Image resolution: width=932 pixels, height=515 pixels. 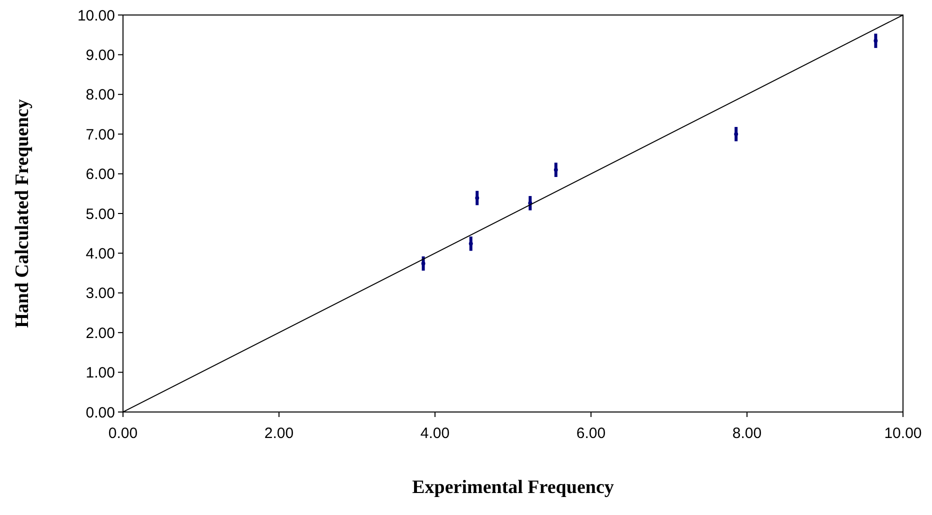 I want to click on y-tick-label: 7.00, so click(x=100, y=135).